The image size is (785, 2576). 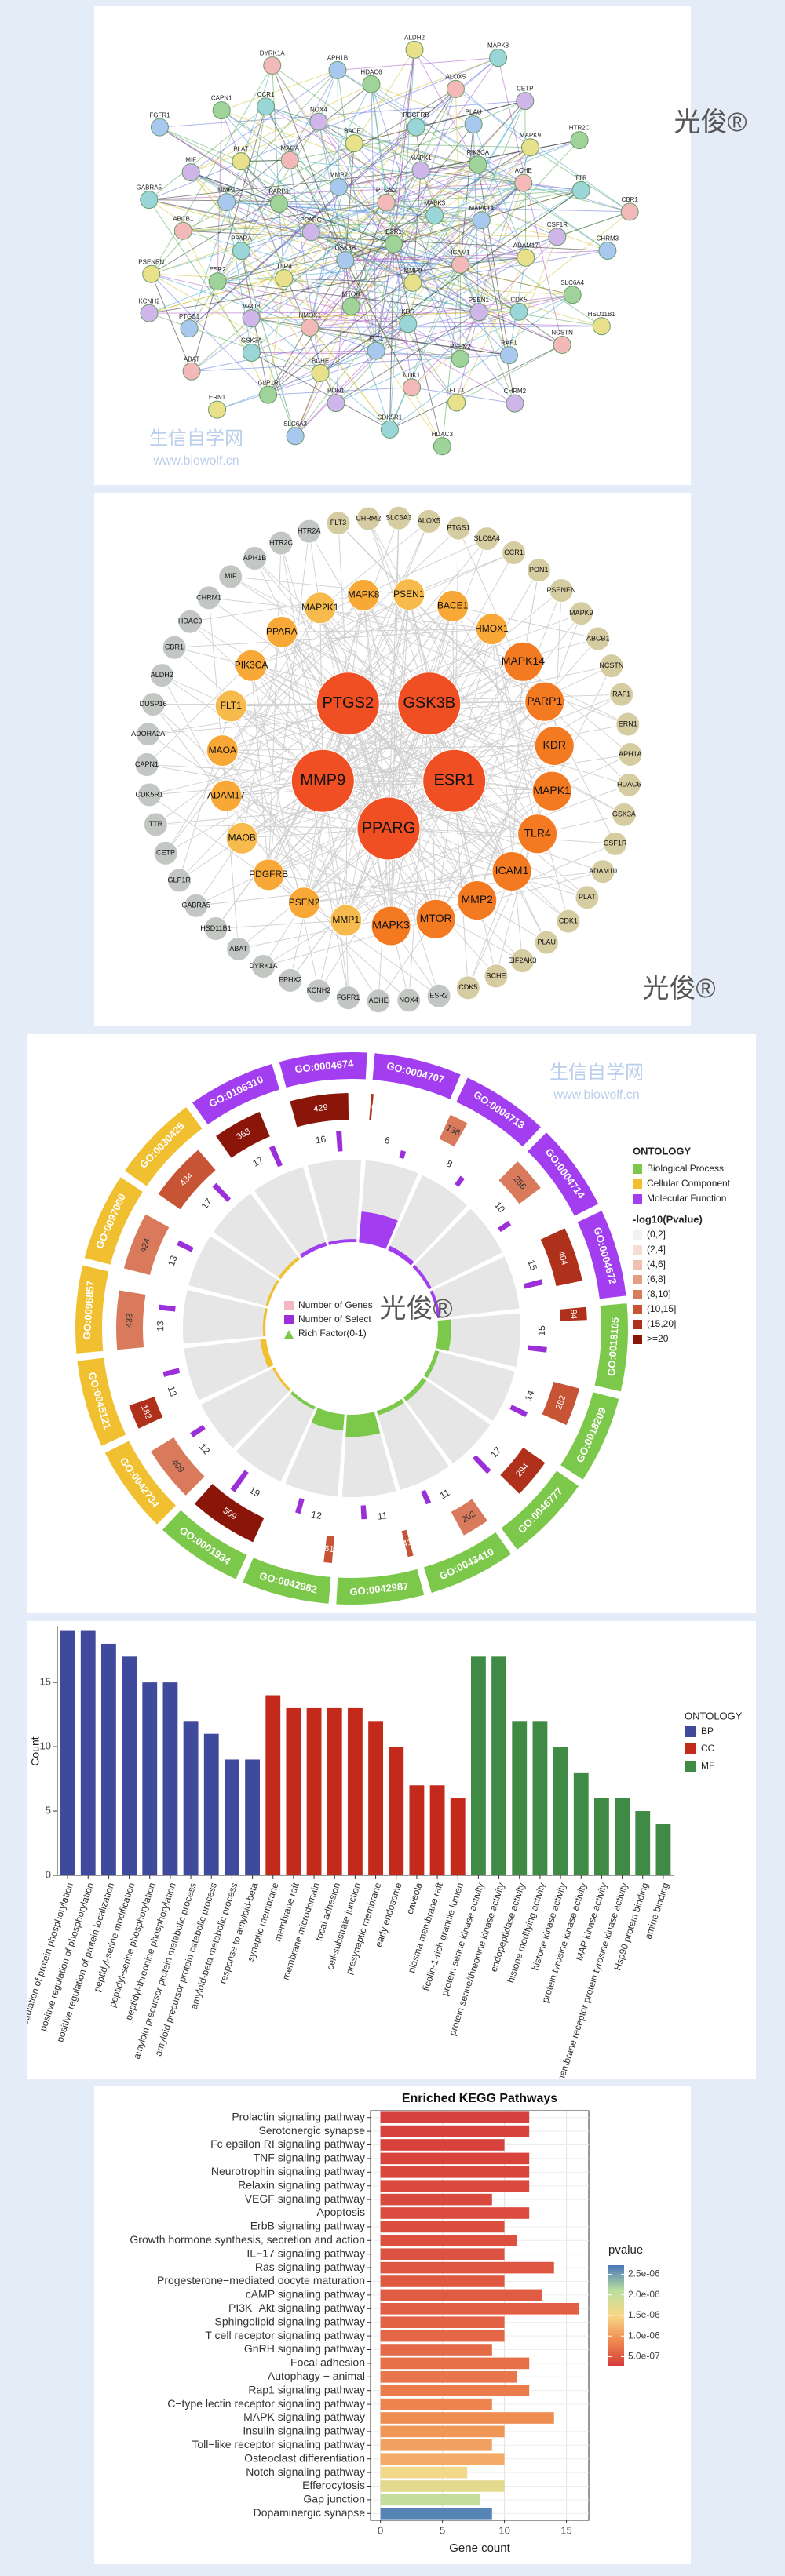 I want to click on ppi-node-label: MAP2K1, so click(x=320, y=607).